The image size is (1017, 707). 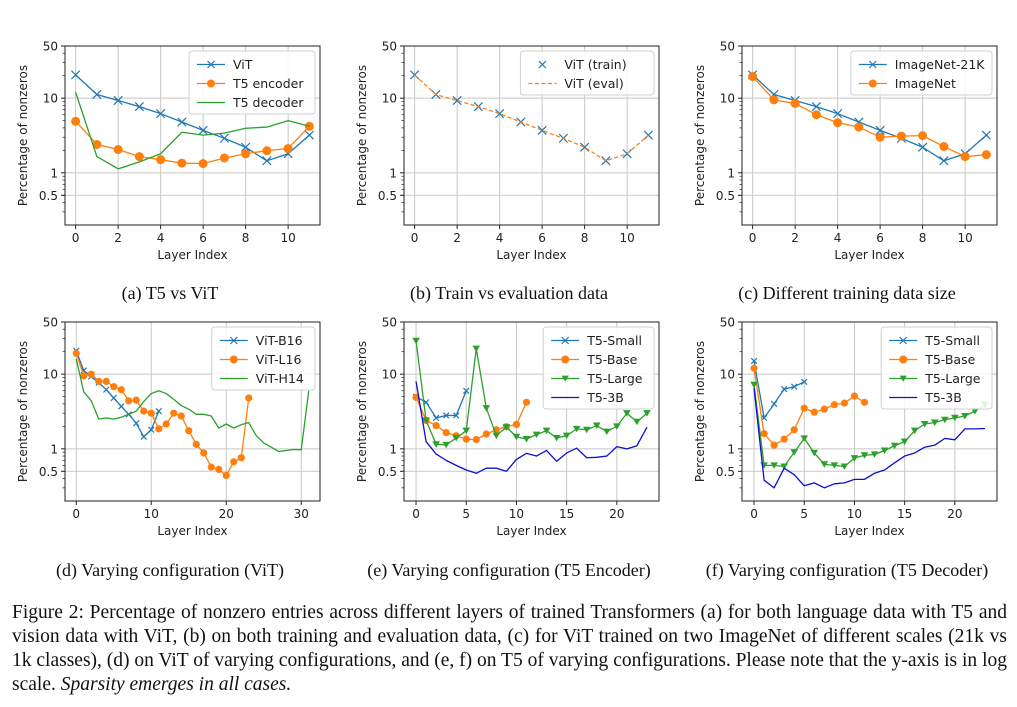 I want to click on legend-item: ImageNet-21K, so click(x=921, y=64).